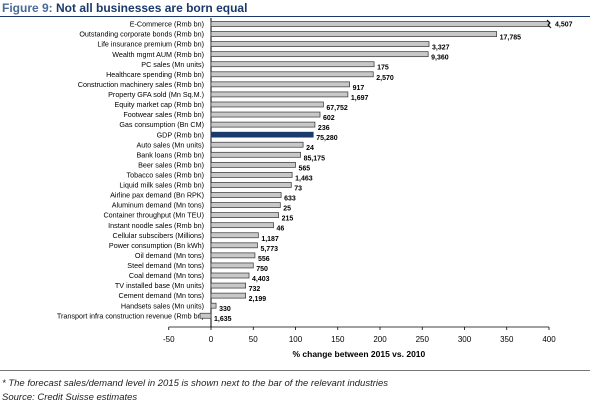 The image size is (590, 406). Describe the element at coordinates (385, 78) in the screenshot. I see `data-label: 2,570` at that location.